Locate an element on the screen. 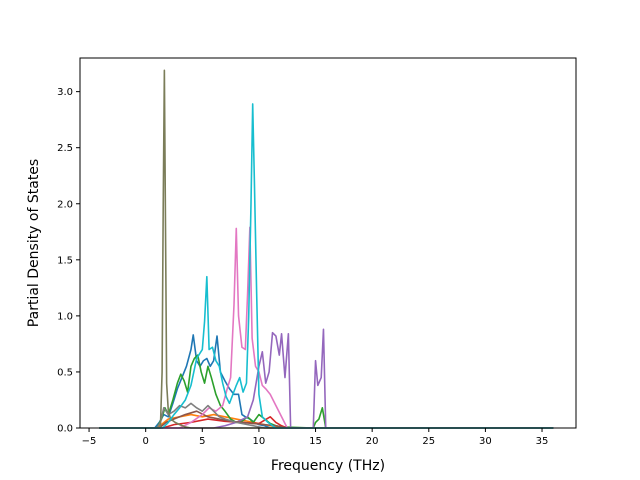 The height and width of the screenshot is (480, 640). y-tick-label: 2.0 is located at coordinates (65, 204).